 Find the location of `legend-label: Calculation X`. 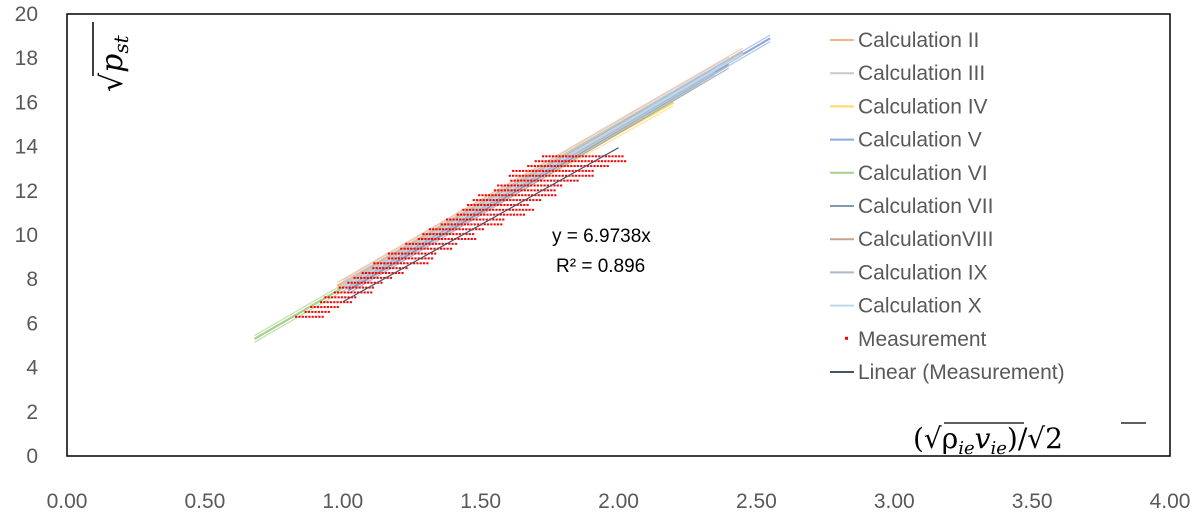

legend-label: Calculation X is located at coordinates (920, 306).